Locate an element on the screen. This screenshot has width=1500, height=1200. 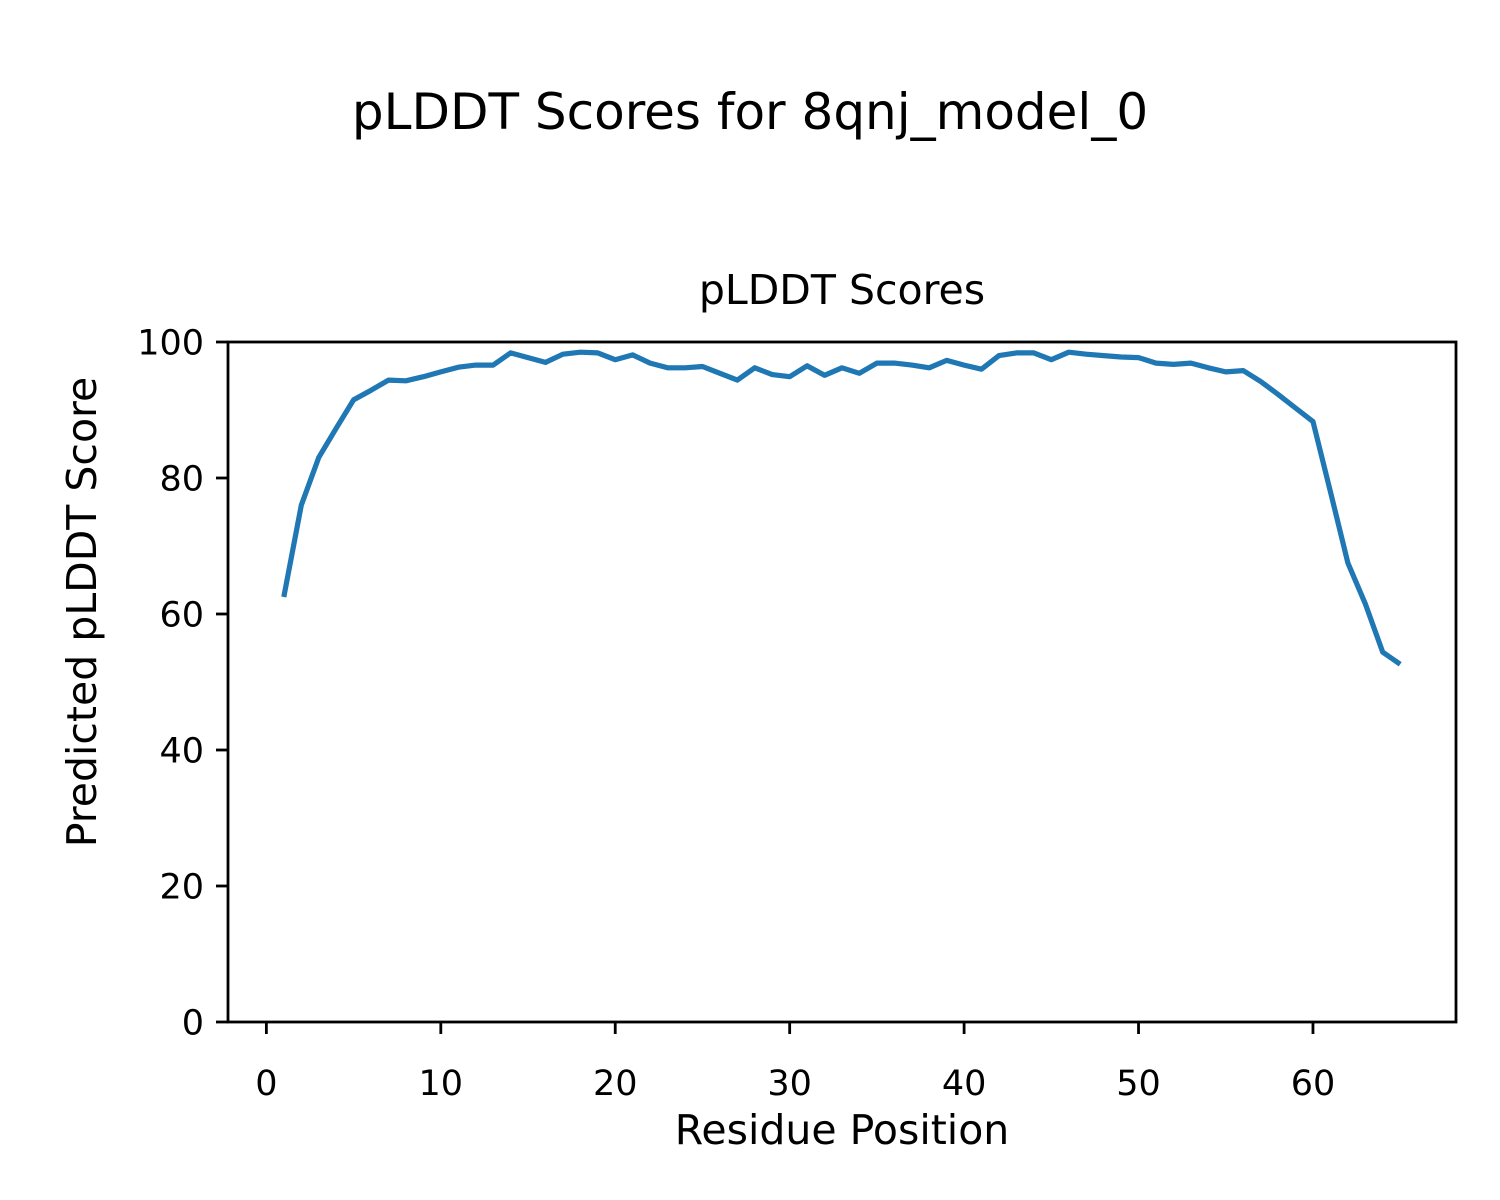
x-tick-label: 40 is located at coordinates (964, 1084).